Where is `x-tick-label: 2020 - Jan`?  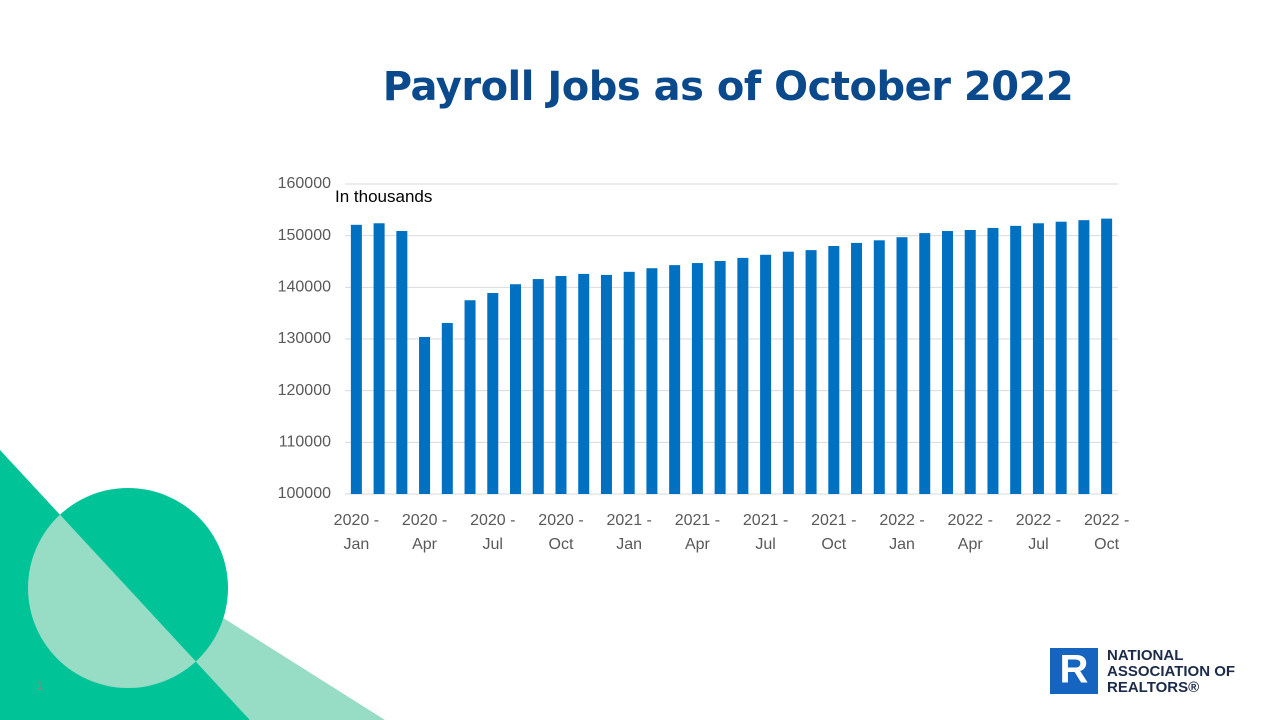
x-tick-label: 2020 - Jan is located at coordinates (356, 532).